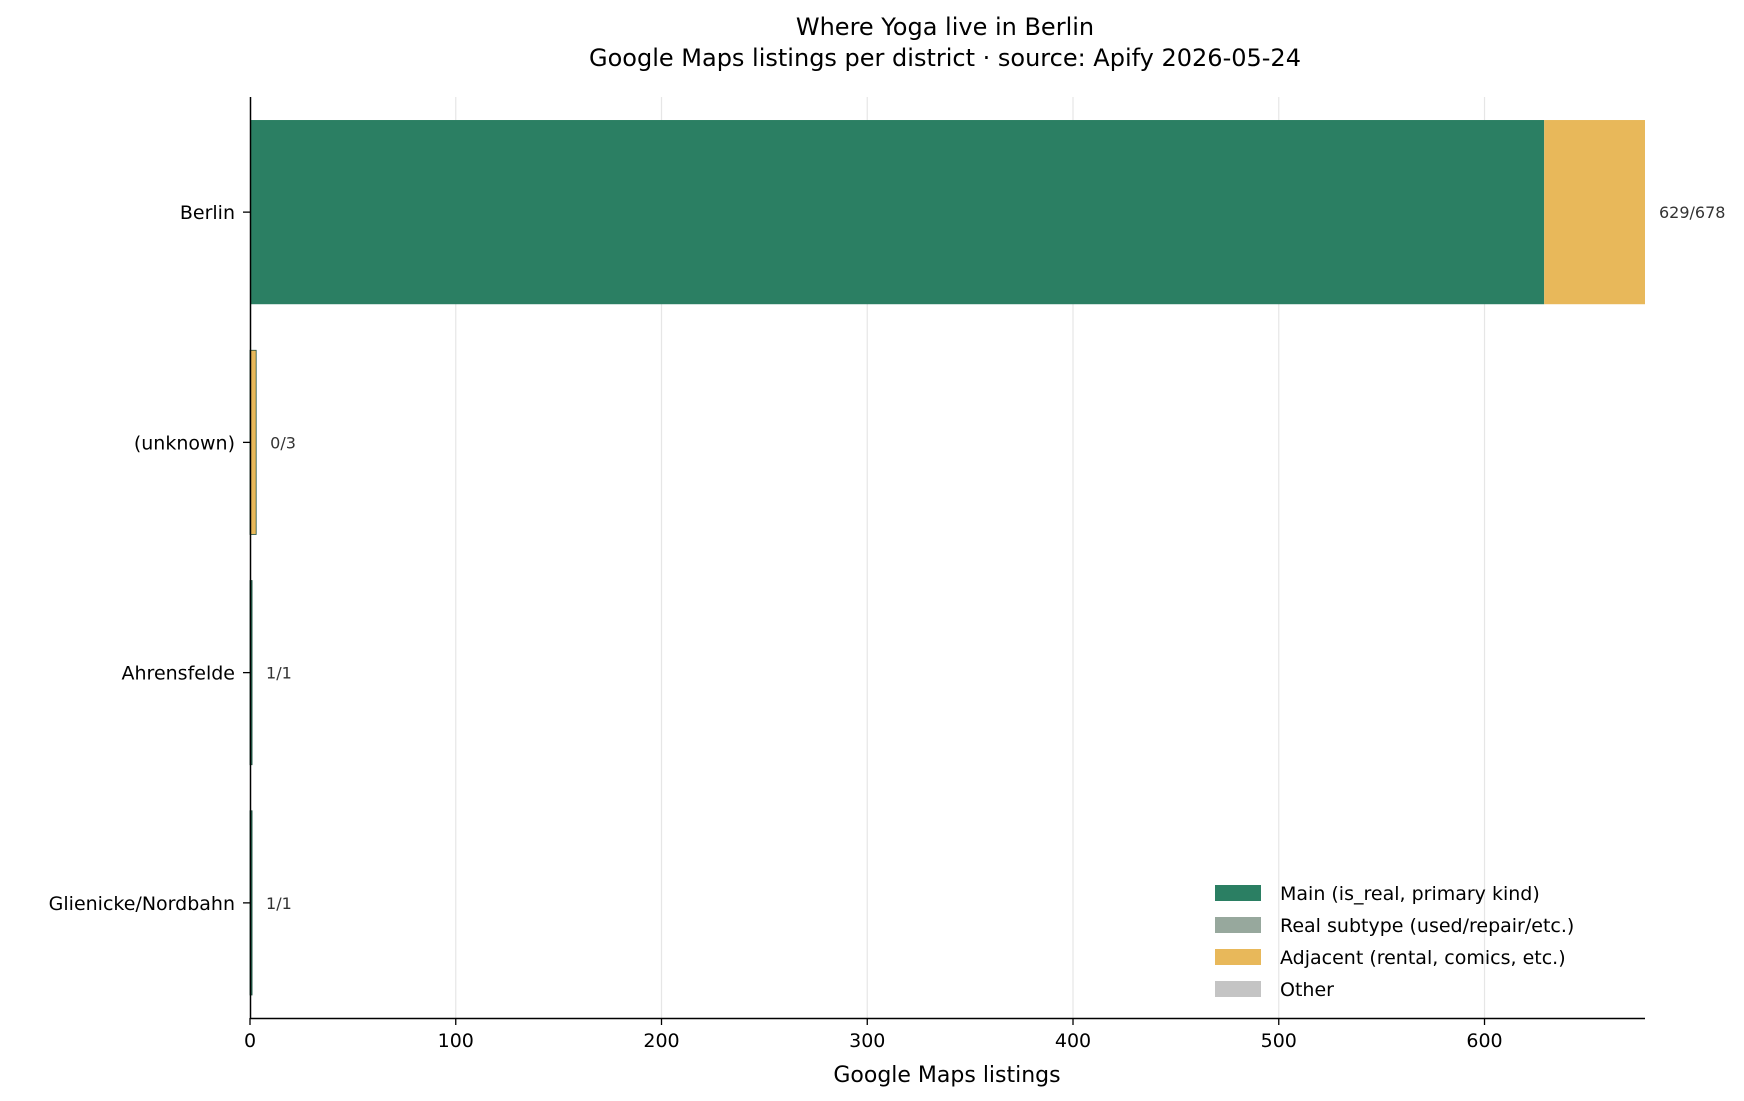 This screenshot has height=1101, width=1744. What do you see at coordinates (184, 443) in the screenshot?
I see `category-label: (unknown)` at bounding box center [184, 443].